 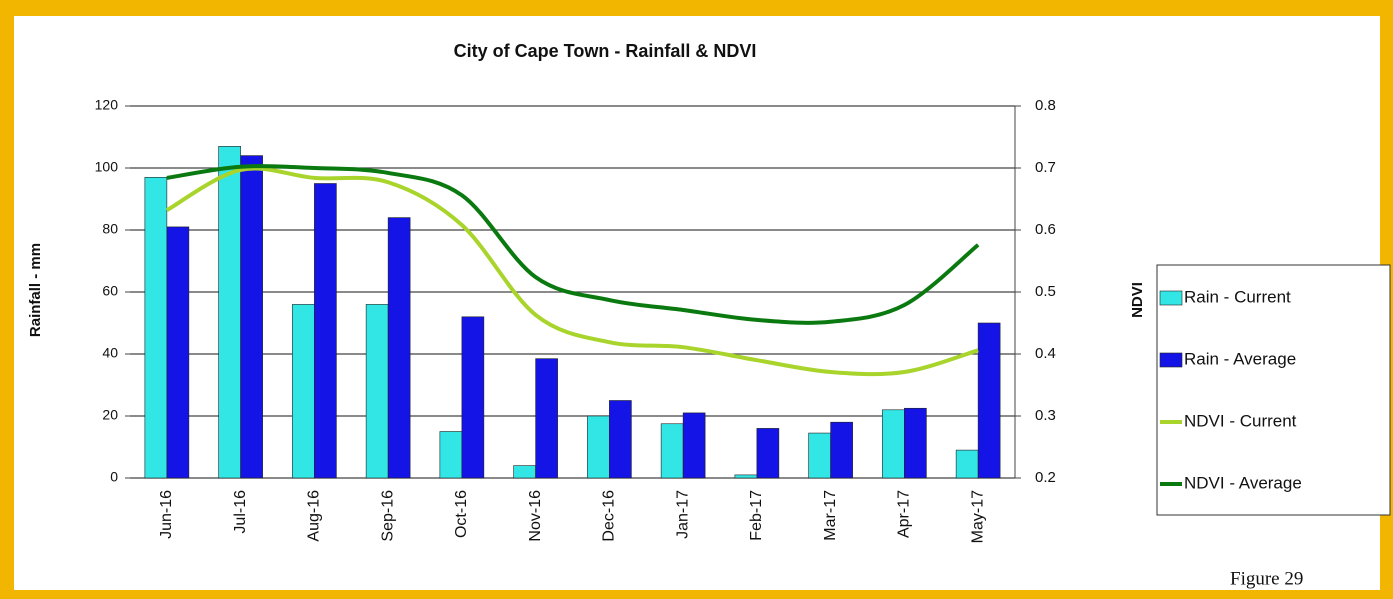 I want to click on y2-tick-label: 0.7, so click(x=1045, y=167).